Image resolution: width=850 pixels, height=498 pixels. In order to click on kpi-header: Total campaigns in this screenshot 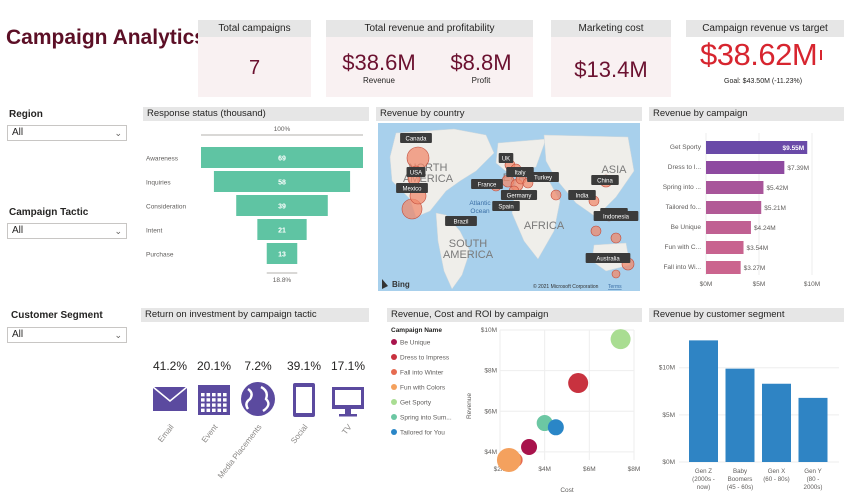, I will do `click(254, 28)`.